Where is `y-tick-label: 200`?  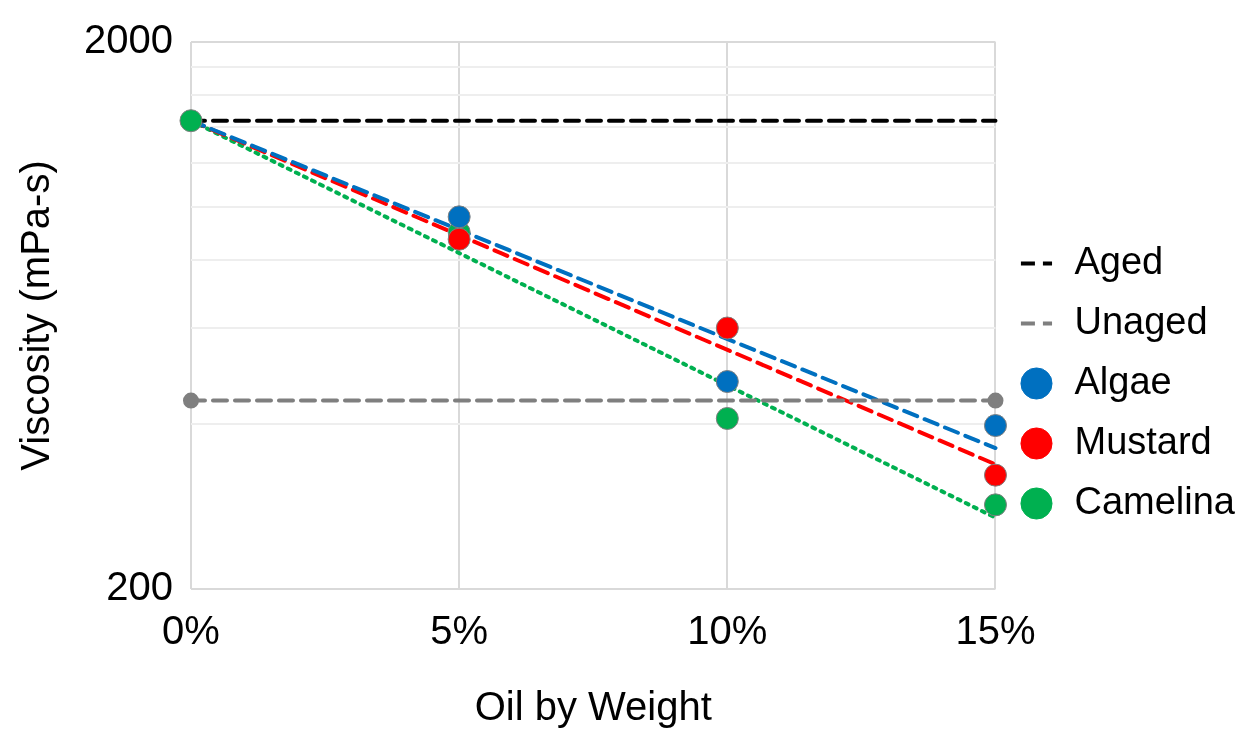
y-tick-label: 200 is located at coordinates (139, 586).